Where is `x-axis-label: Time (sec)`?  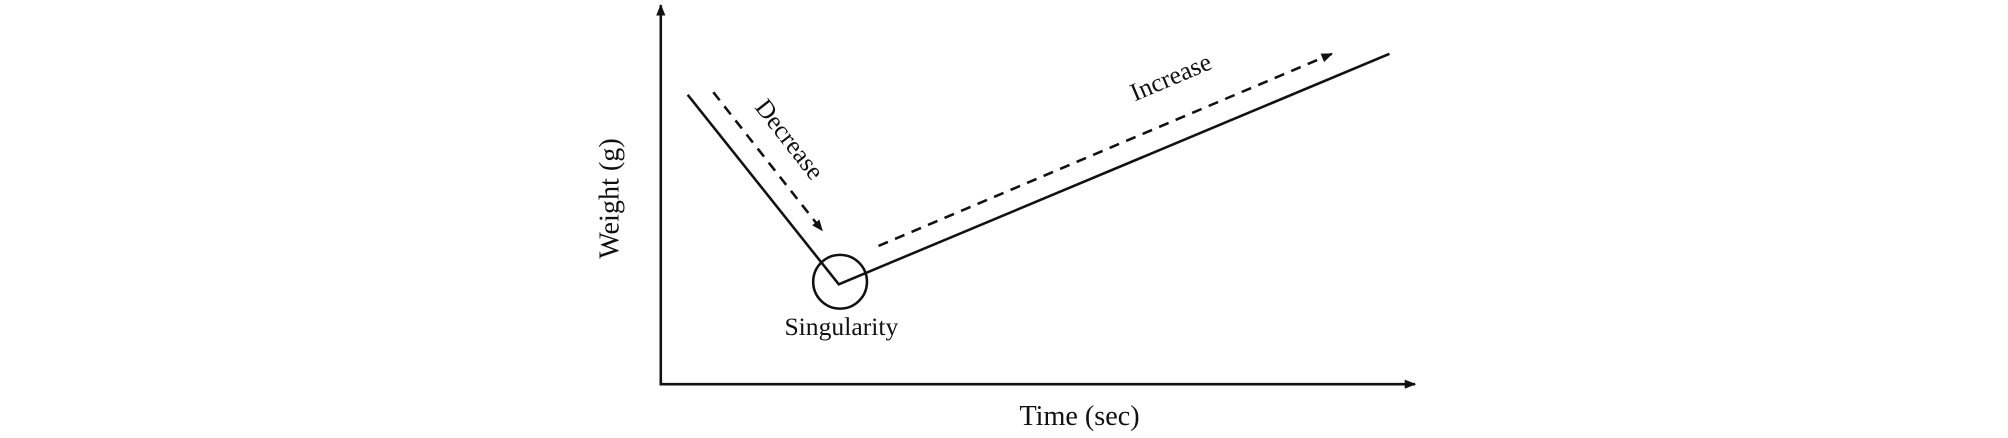
x-axis-label: Time (sec) is located at coordinates (1079, 416).